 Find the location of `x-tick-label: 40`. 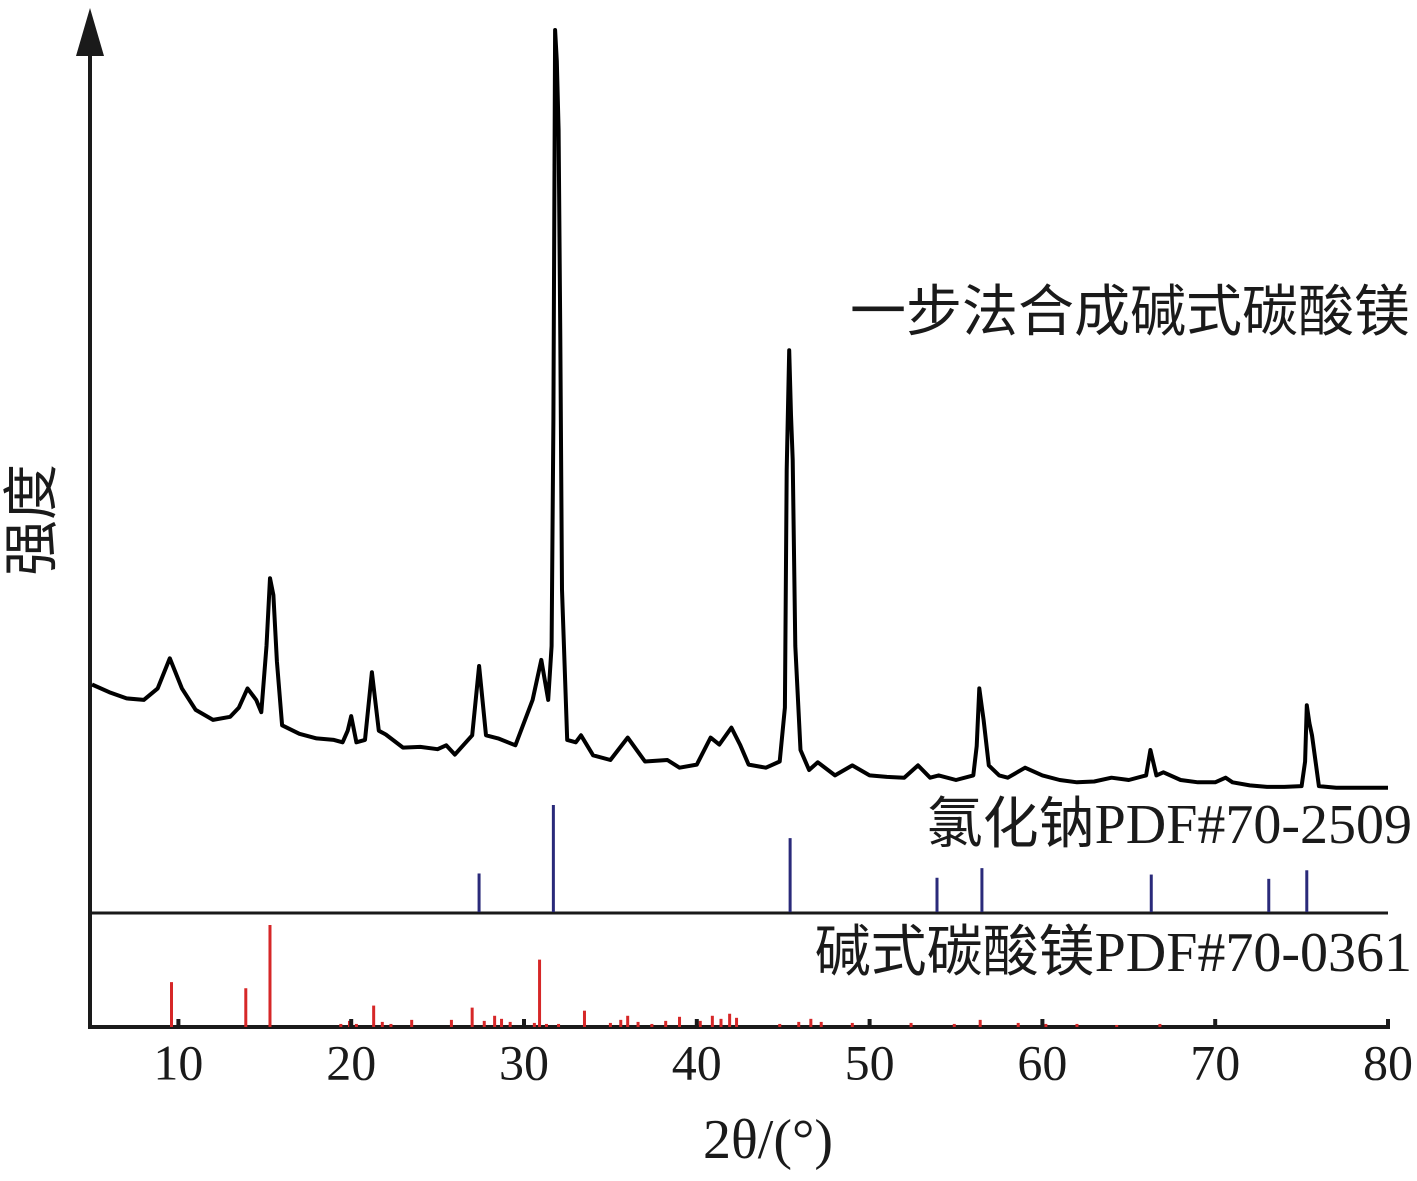

x-tick-label: 40 is located at coordinates (697, 1062).